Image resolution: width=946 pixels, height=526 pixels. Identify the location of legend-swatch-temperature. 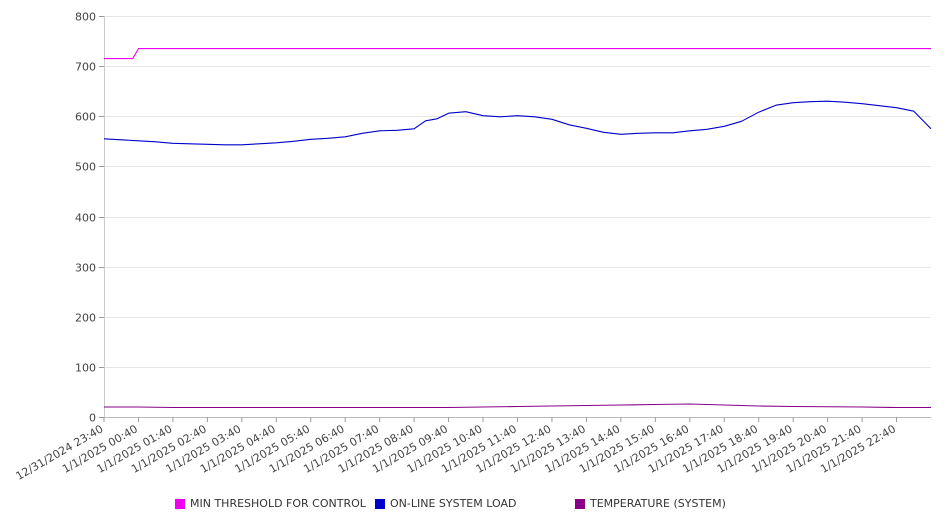
(580, 503).